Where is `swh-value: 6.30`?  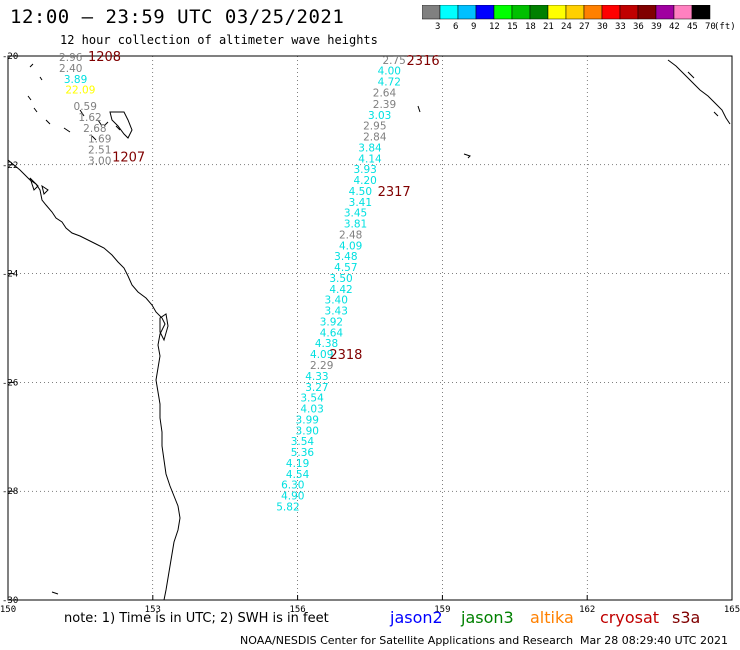 swh-value: 6.30 is located at coordinates (292, 486).